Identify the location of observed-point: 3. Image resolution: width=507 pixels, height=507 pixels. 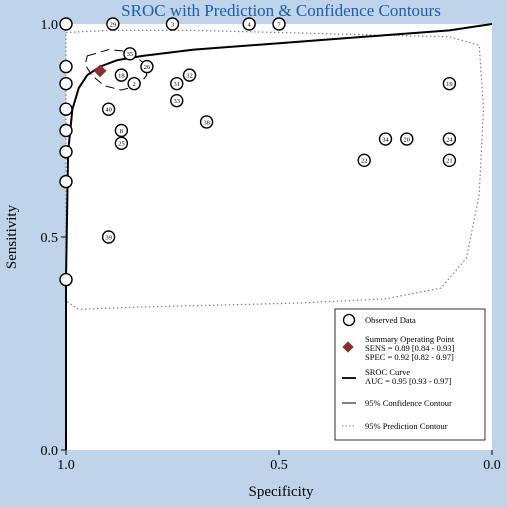
(172, 24).